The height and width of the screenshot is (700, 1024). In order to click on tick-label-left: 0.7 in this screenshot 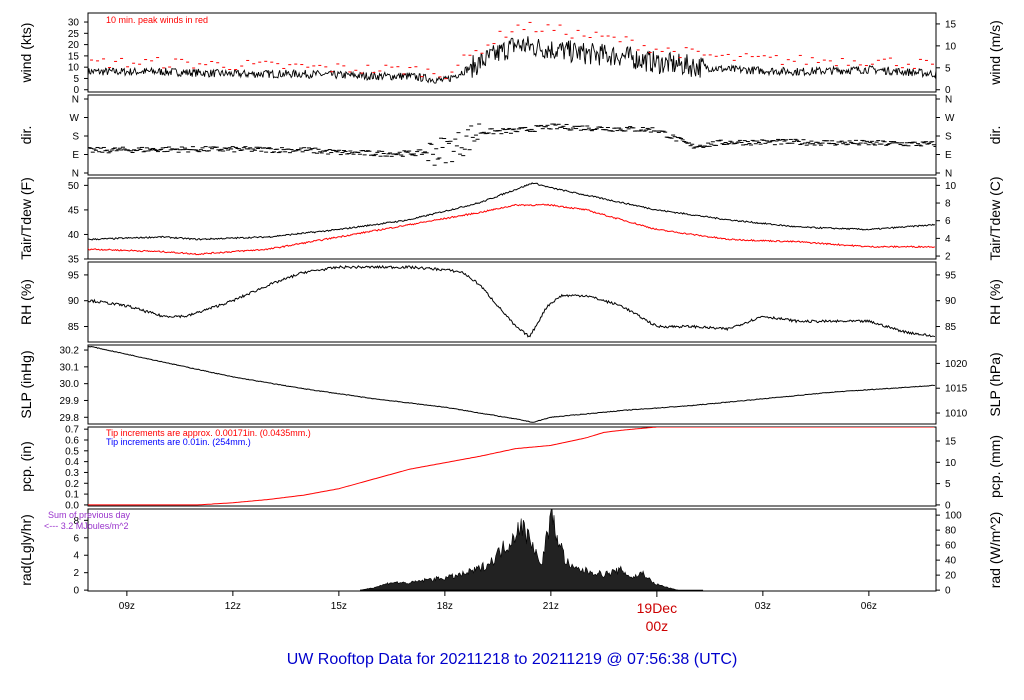, I will do `click(72, 430)`.